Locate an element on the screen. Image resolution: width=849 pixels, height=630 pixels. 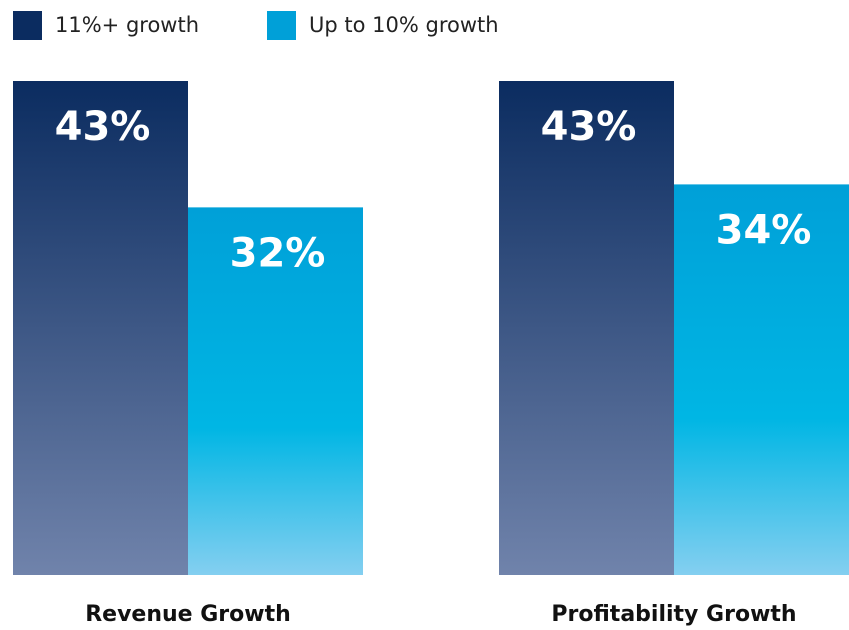
legend-label: 11%+ growth is located at coordinates (127, 25).